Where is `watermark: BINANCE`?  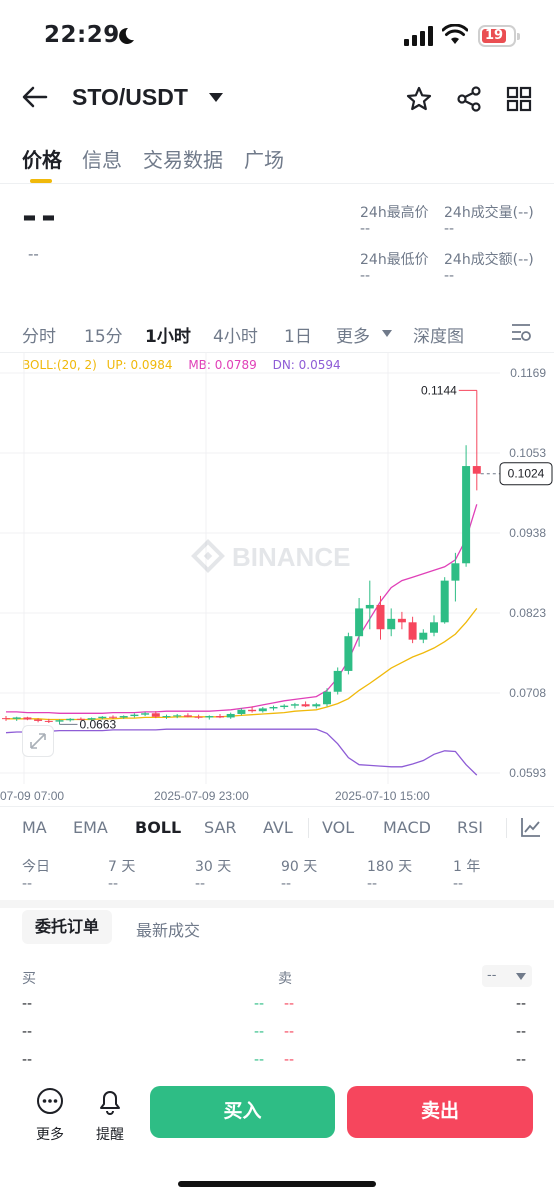 watermark: BINANCE is located at coordinates (270, 556).